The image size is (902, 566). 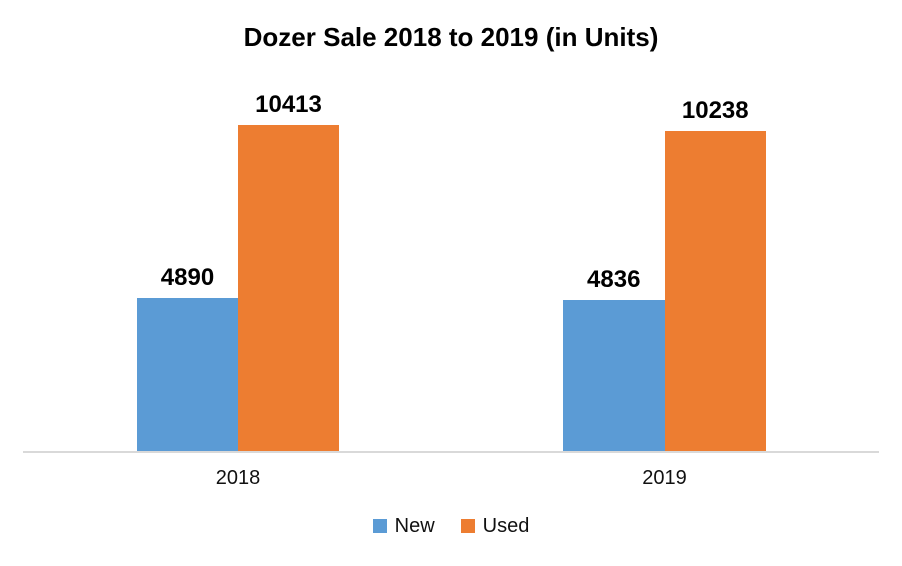 I want to click on legend-swatch-new, so click(x=379, y=526).